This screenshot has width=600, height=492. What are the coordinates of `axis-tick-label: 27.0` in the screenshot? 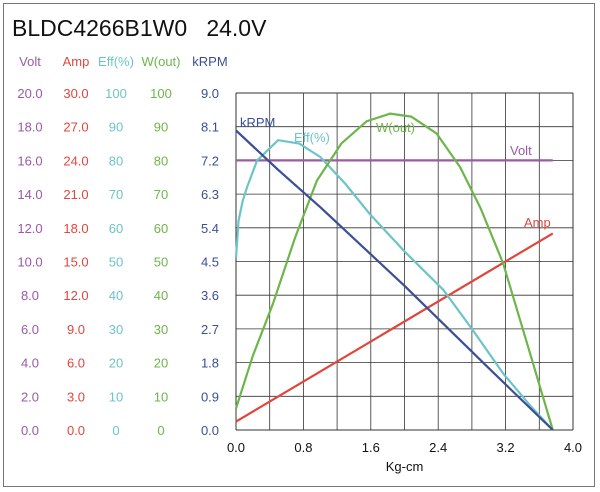 It's located at (75, 127).